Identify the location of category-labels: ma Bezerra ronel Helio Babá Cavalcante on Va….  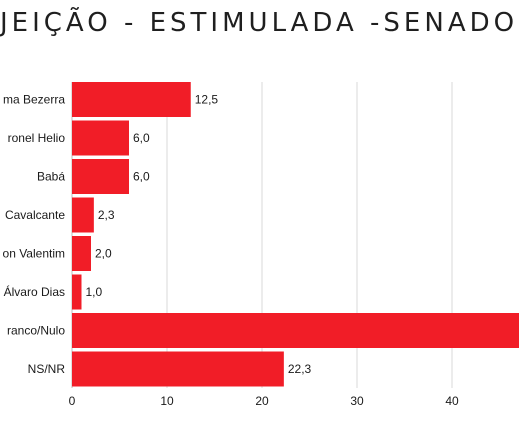
(34, 235).